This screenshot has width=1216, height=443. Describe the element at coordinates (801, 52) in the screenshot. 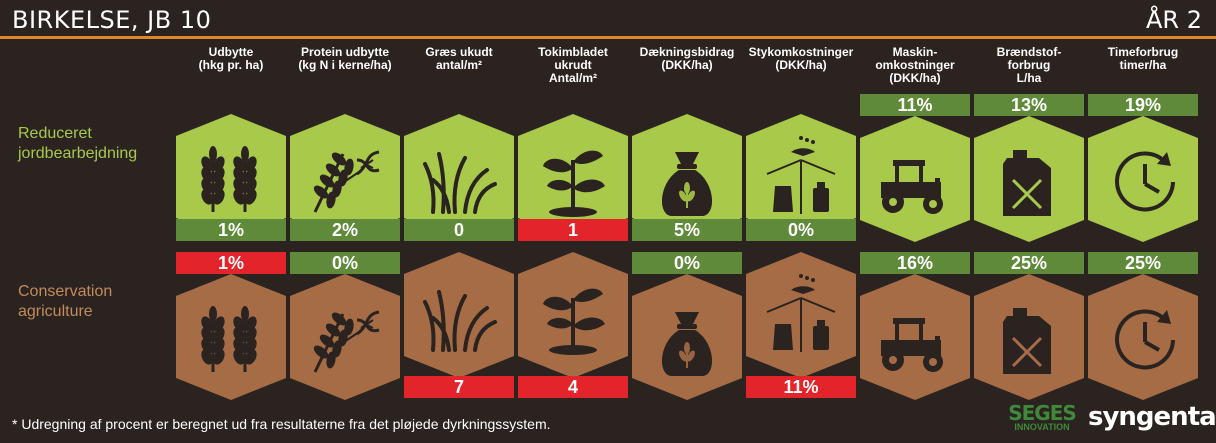

I see `column-header-line: Stykomkostninger` at that location.